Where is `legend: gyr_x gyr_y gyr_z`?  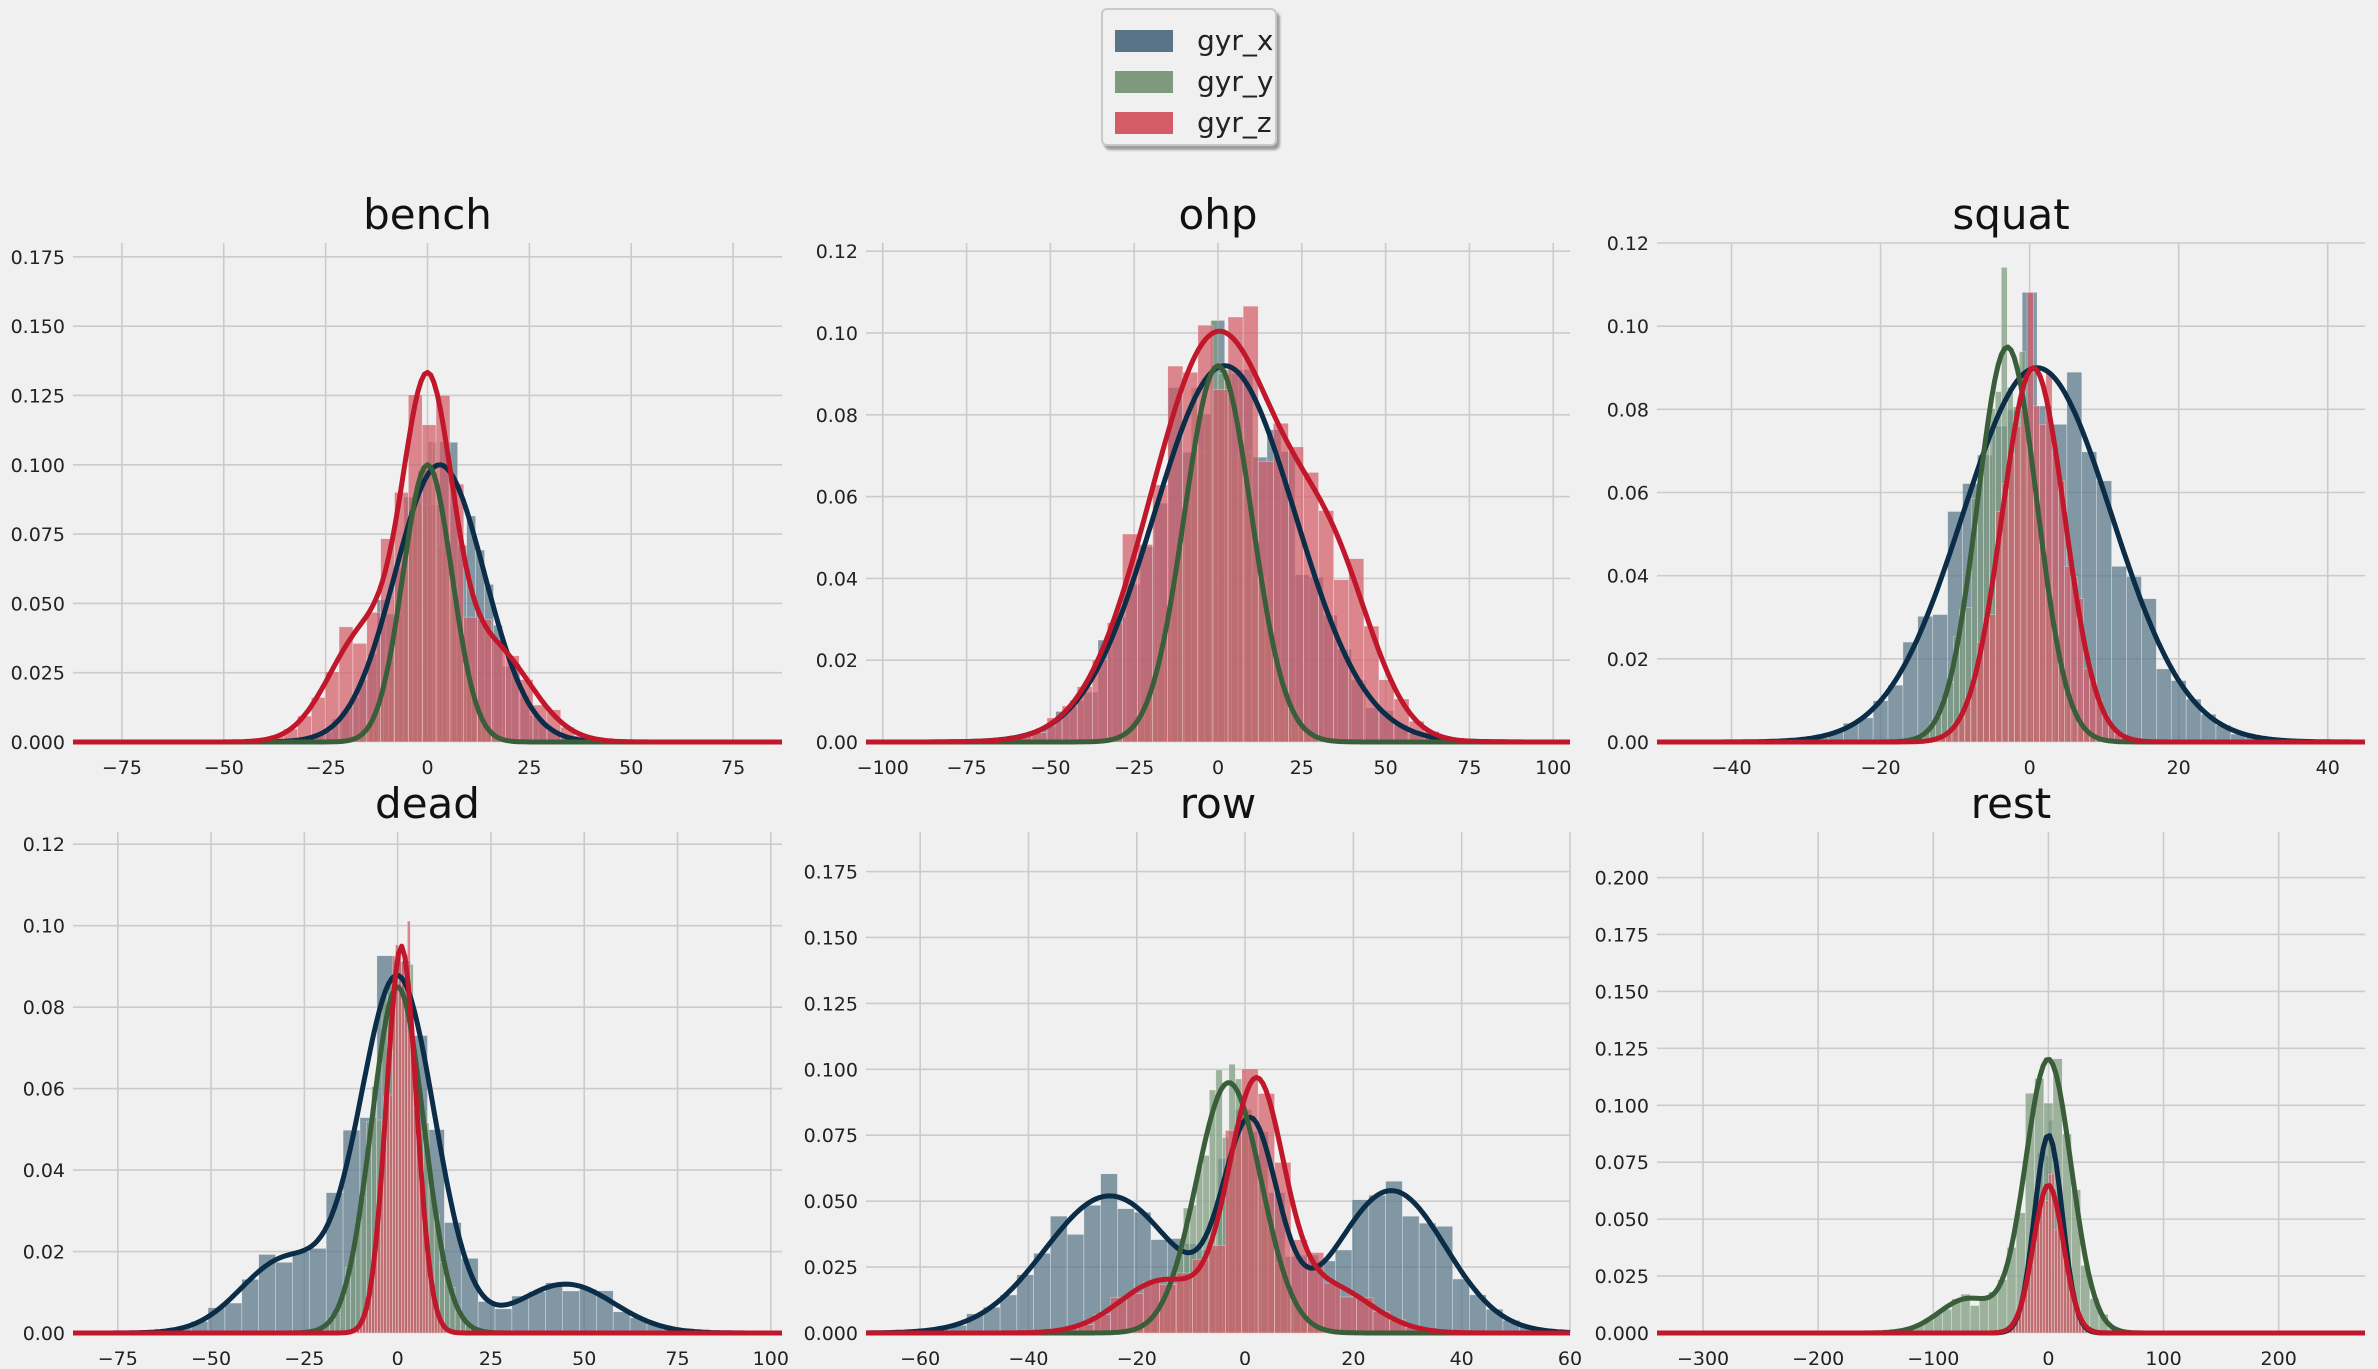
legend: gyr_x gyr_y gyr_z is located at coordinates (1189, 77).